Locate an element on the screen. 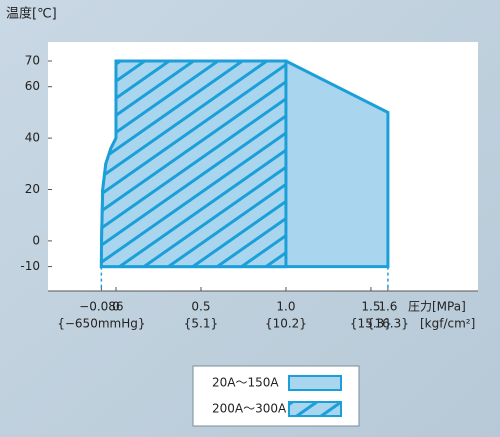 This screenshot has width=500, height=437. x-axis-label-unit: [kgf/cm²] is located at coordinates (447, 324).